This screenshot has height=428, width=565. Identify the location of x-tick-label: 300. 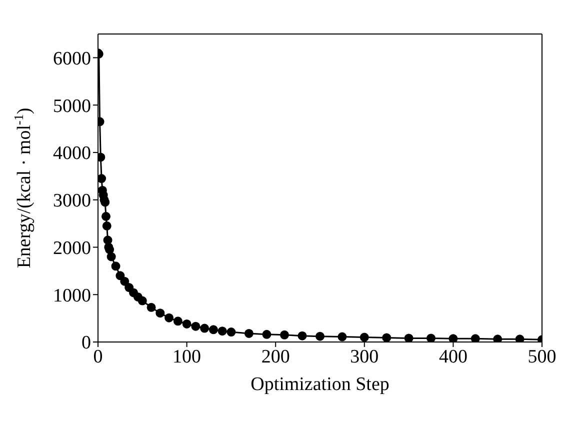
(364, 357).